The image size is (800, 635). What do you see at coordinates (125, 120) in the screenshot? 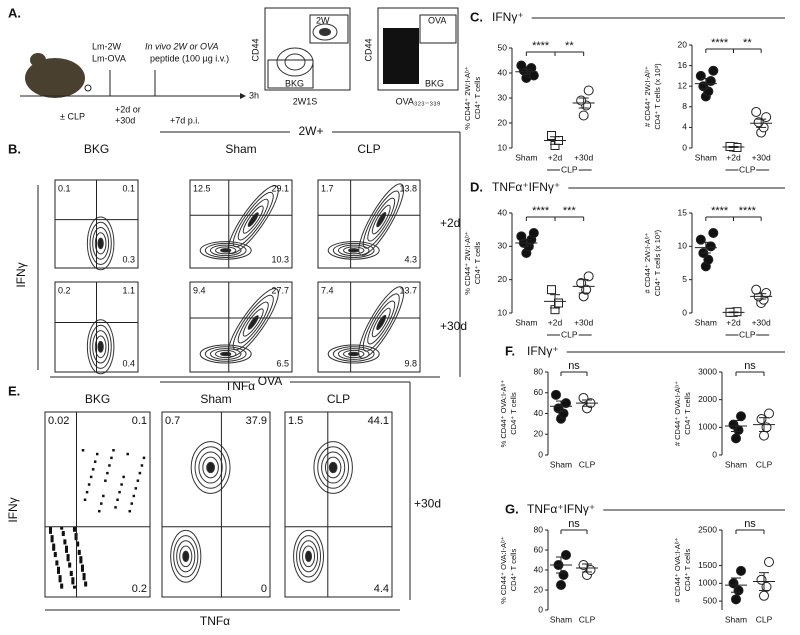
I see `timing: +30d` at bounding box center [125, 120].